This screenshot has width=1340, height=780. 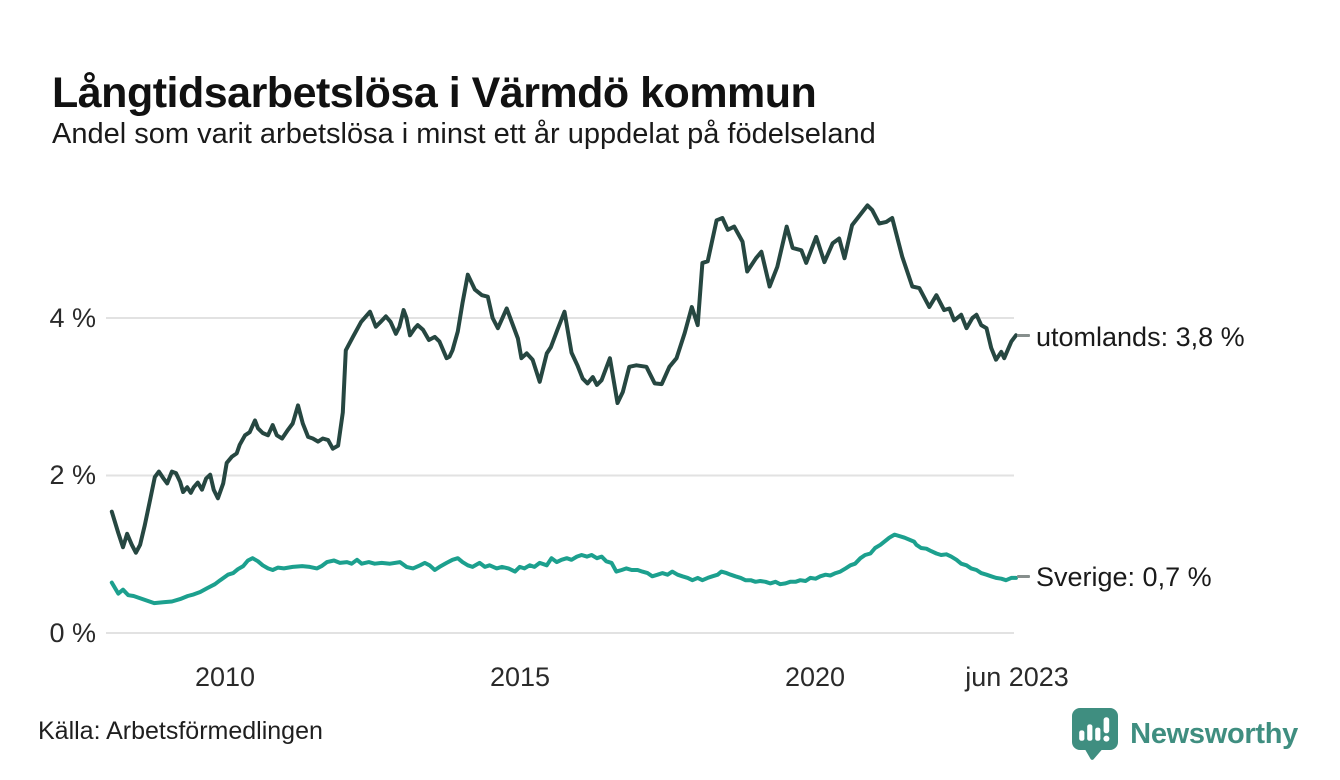 I want to click on y-axis-tick-label: 4 %, so click(x=72, y=318).